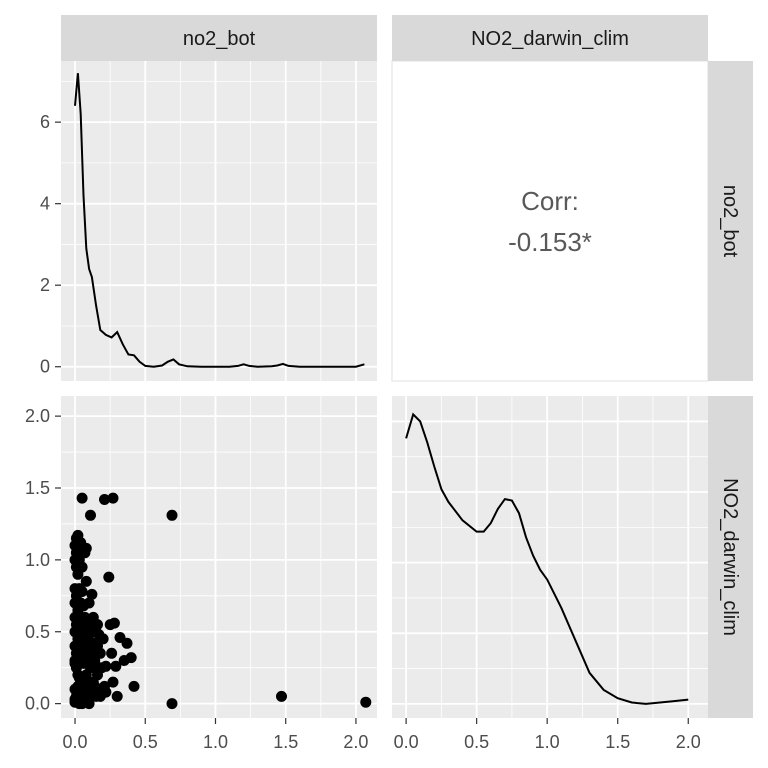 The image size is (768, 768). Describe the element at coordinates (45, 367) in the screenshot. I see `y-tick-label: 0` at that location.